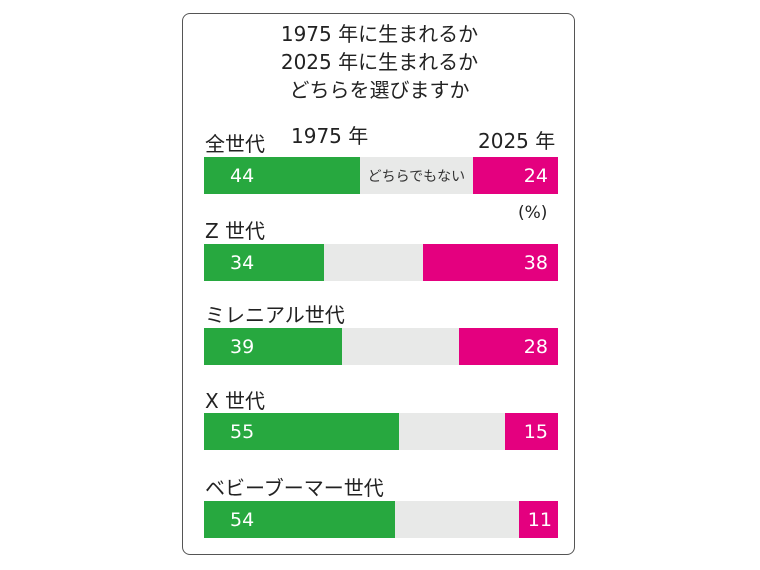 This screenshot has height=570, width=760. Describe the element at coordinates (294, 488) in the screenshot. I see `group-label-boomer: ベビーブーマー世代` at that location.